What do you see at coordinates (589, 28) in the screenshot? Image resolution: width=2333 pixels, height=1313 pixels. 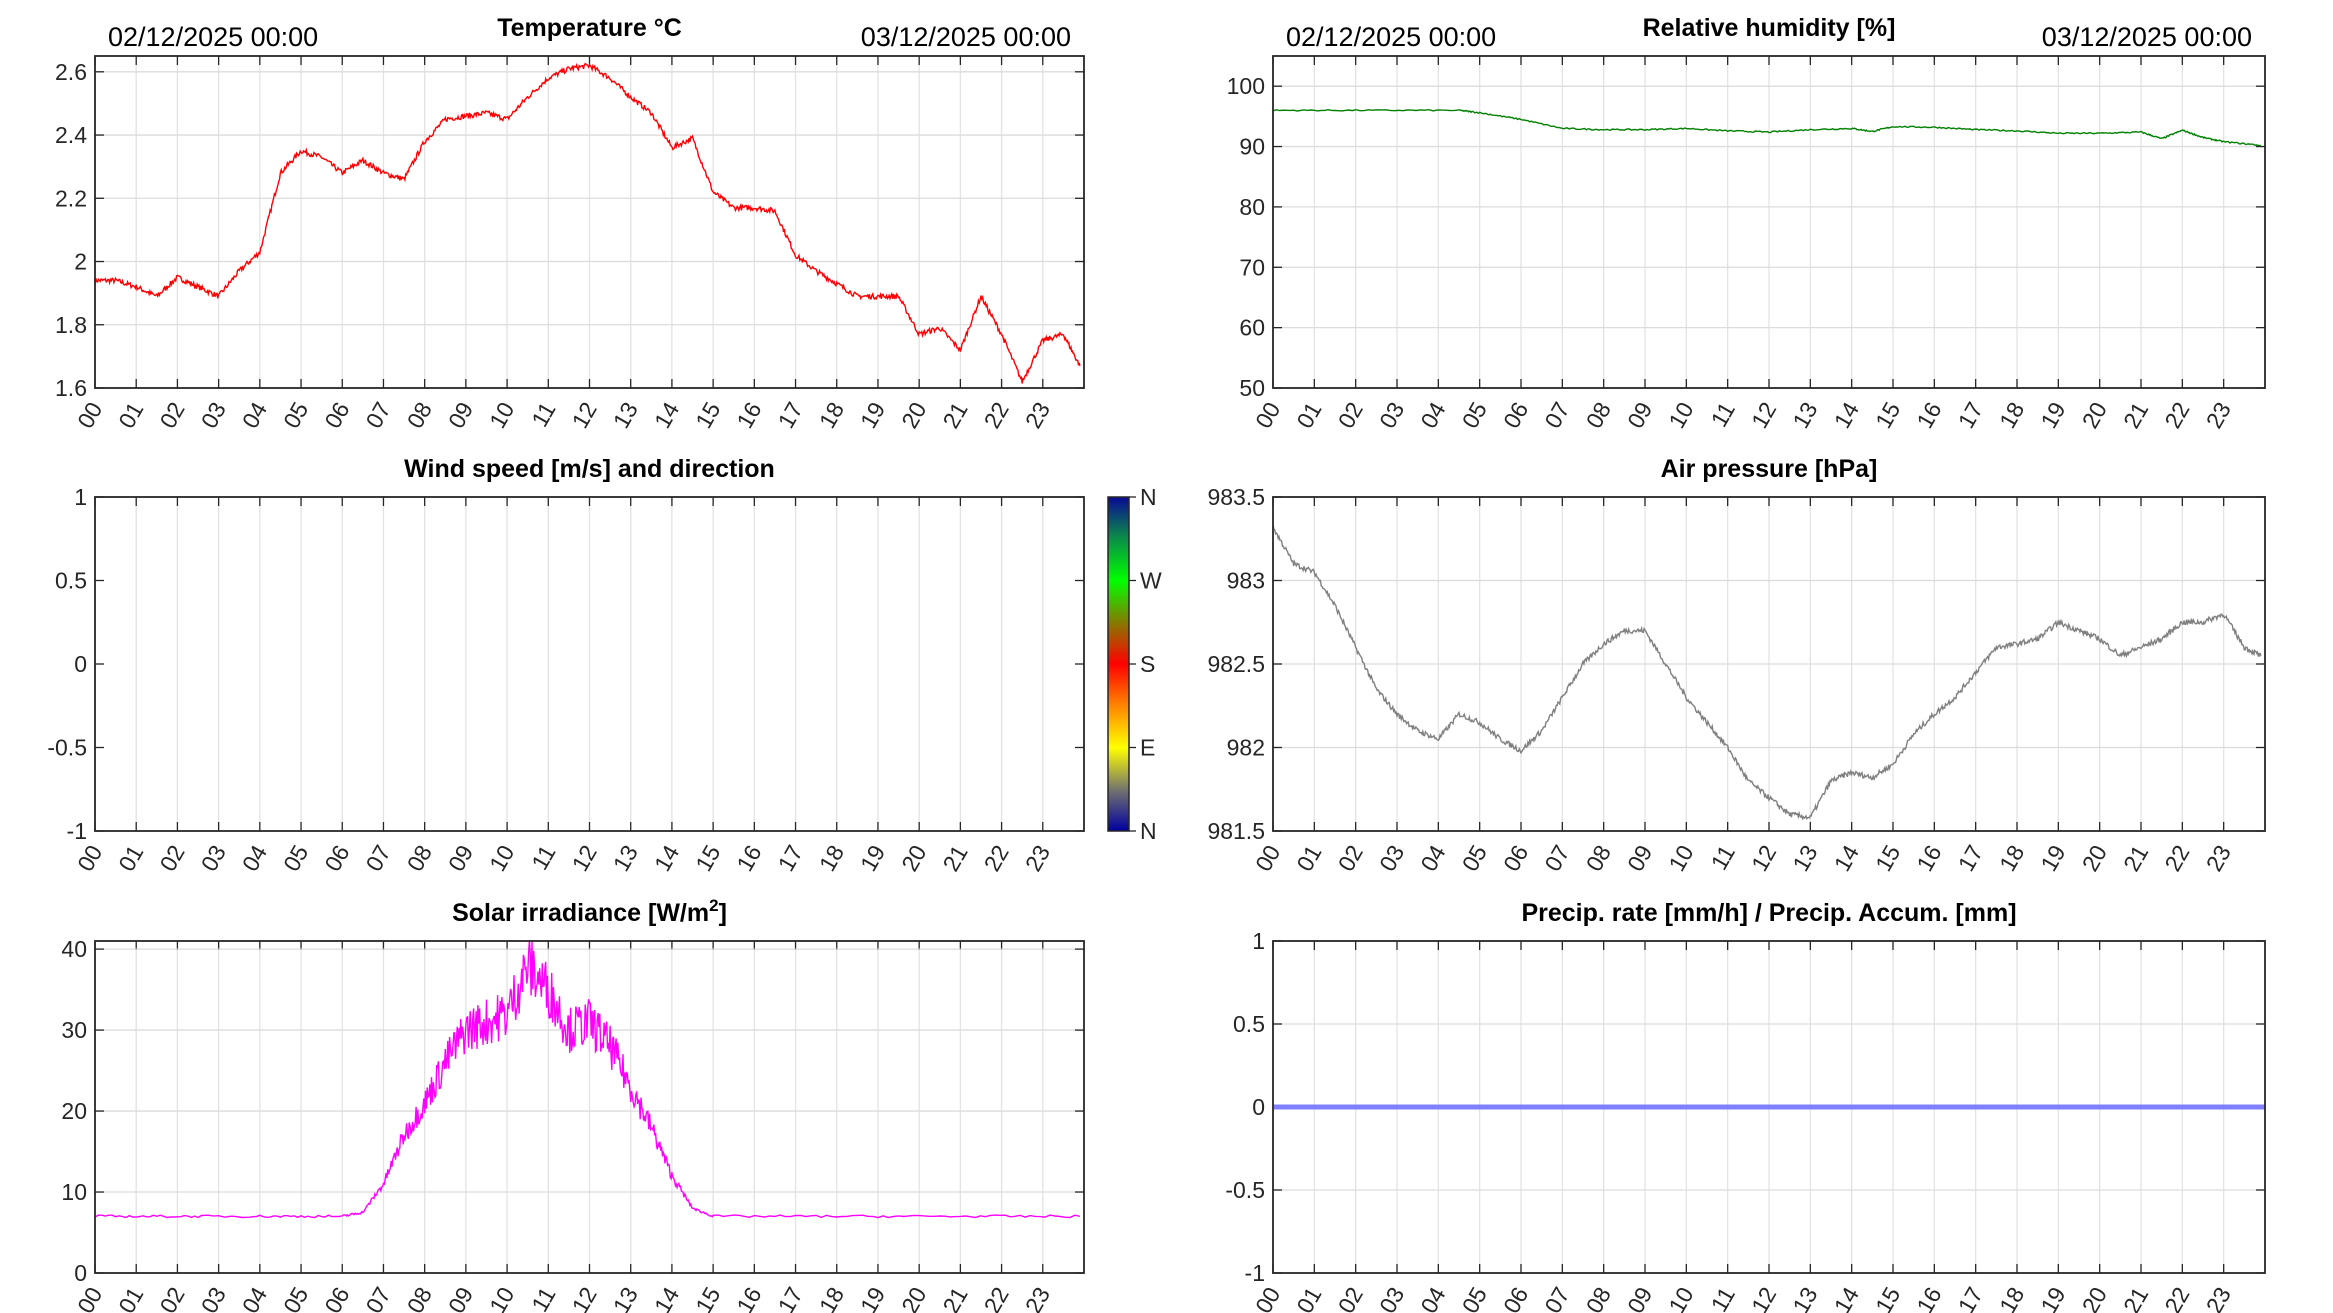 I see `temperature-title: Temperature °C` at bounding box center [589, 28].